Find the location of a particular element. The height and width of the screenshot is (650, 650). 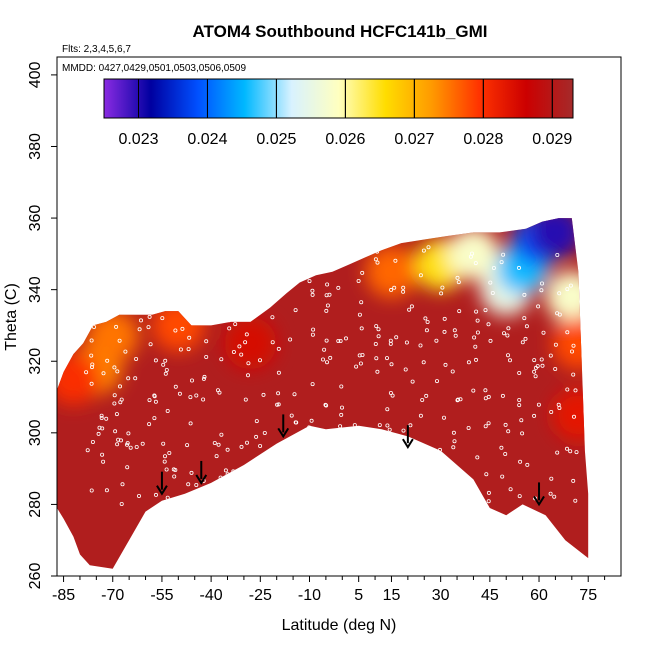

y-tick-label: 260 is located at coordinates (35, 576).